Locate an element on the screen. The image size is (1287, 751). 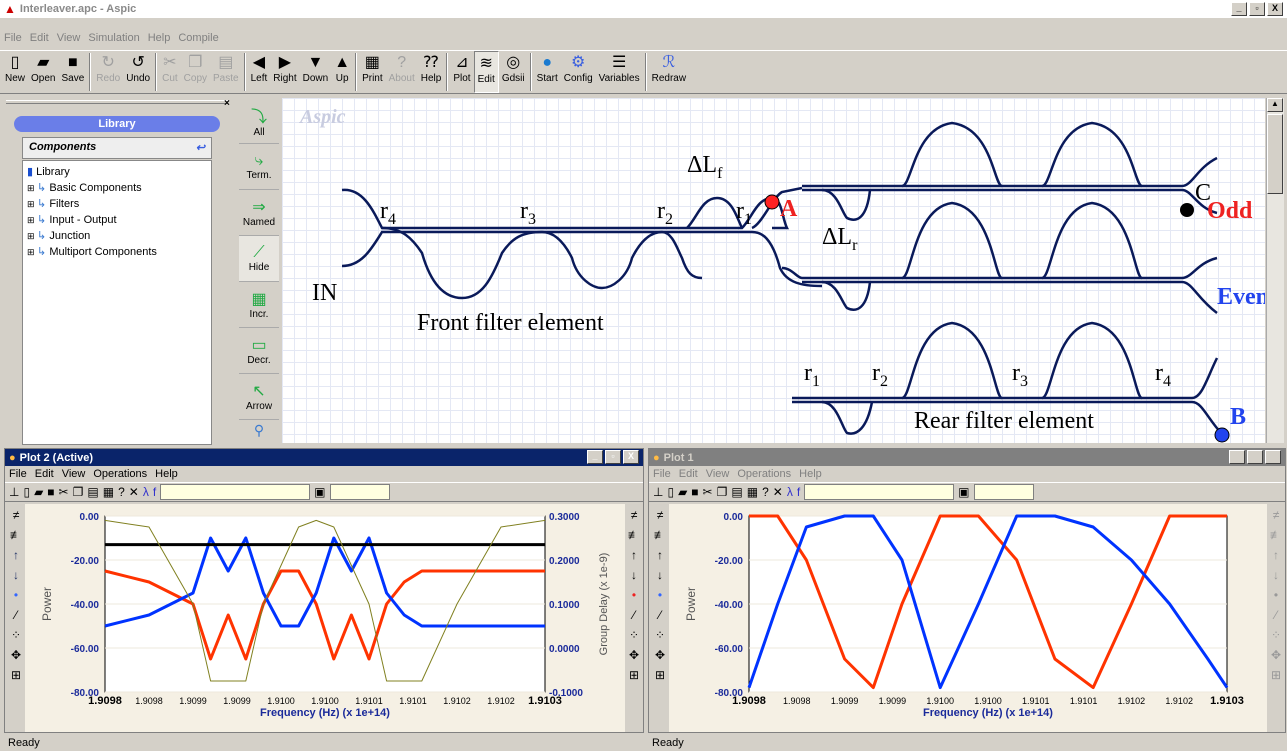
palette-all-button: ⤵ All is located at coordinates (259, 121).